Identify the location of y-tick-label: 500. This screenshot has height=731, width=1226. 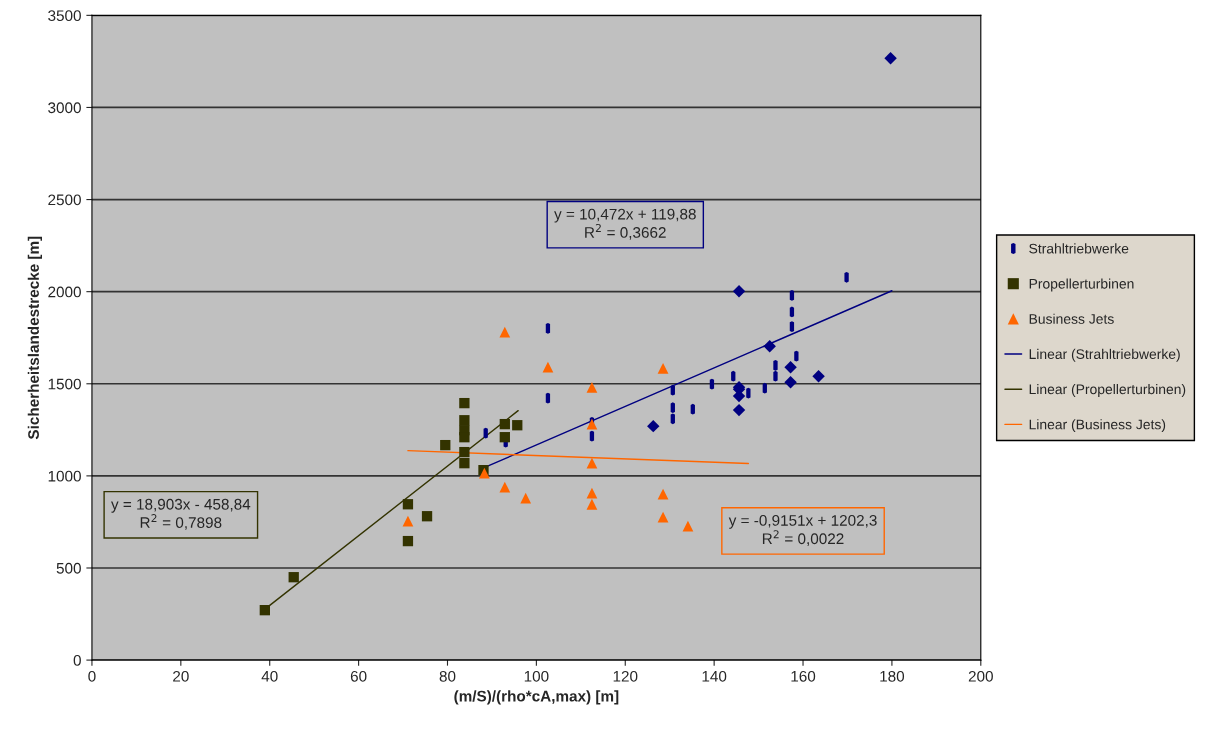
(68, 568).